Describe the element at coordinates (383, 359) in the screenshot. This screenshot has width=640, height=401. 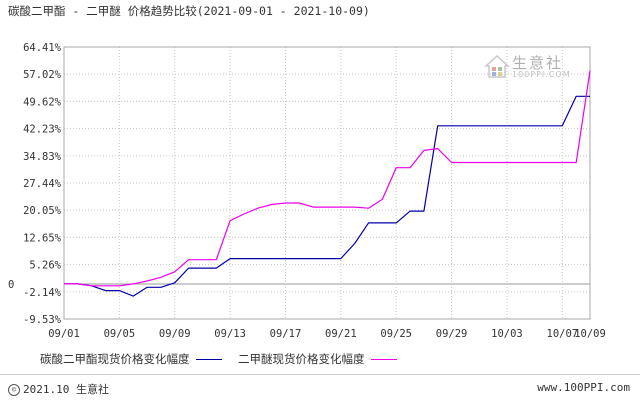
I see `legend-swatch-series-b` at that location.